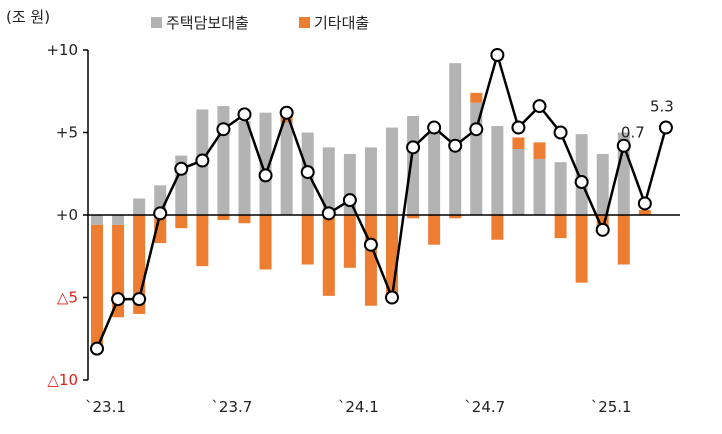  I want to click on y-tick-label: △10, so click(62, 380).